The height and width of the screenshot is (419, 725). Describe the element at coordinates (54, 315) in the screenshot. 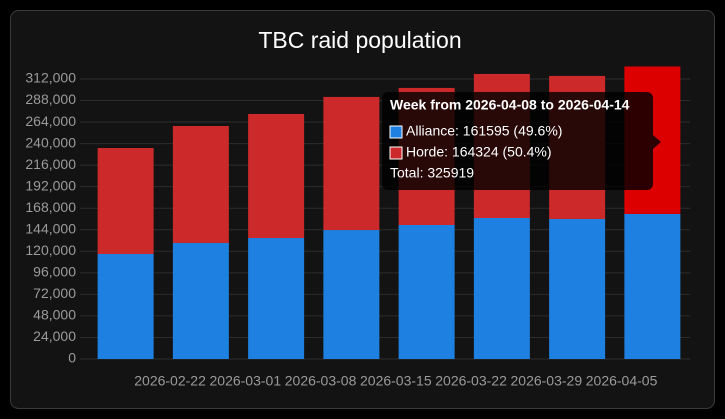

I see `y-tick-label: 48,000` at that location.